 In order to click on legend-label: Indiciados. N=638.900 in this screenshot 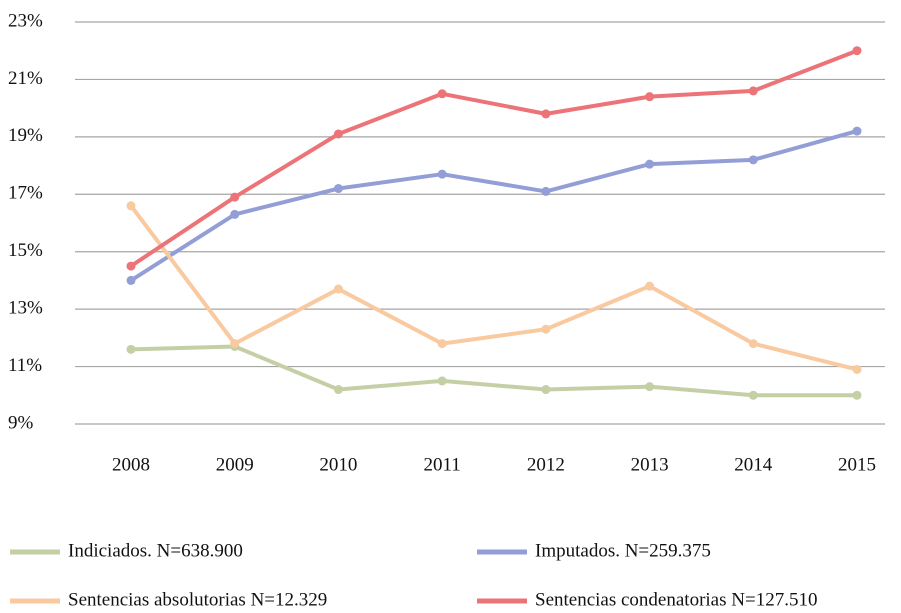, I will do `click(155, 550)`.